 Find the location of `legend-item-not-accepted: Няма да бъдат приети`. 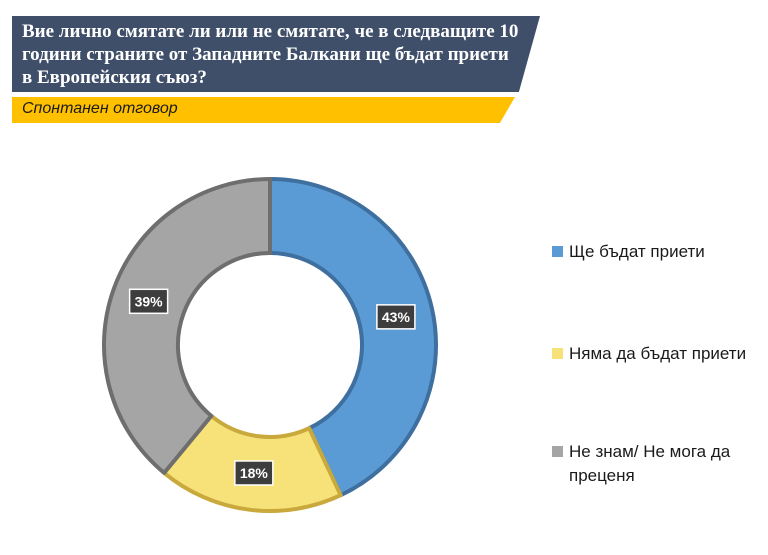

legend-item-not-accepted: Няма да бъдат приети is located at coordinates (652, 354).